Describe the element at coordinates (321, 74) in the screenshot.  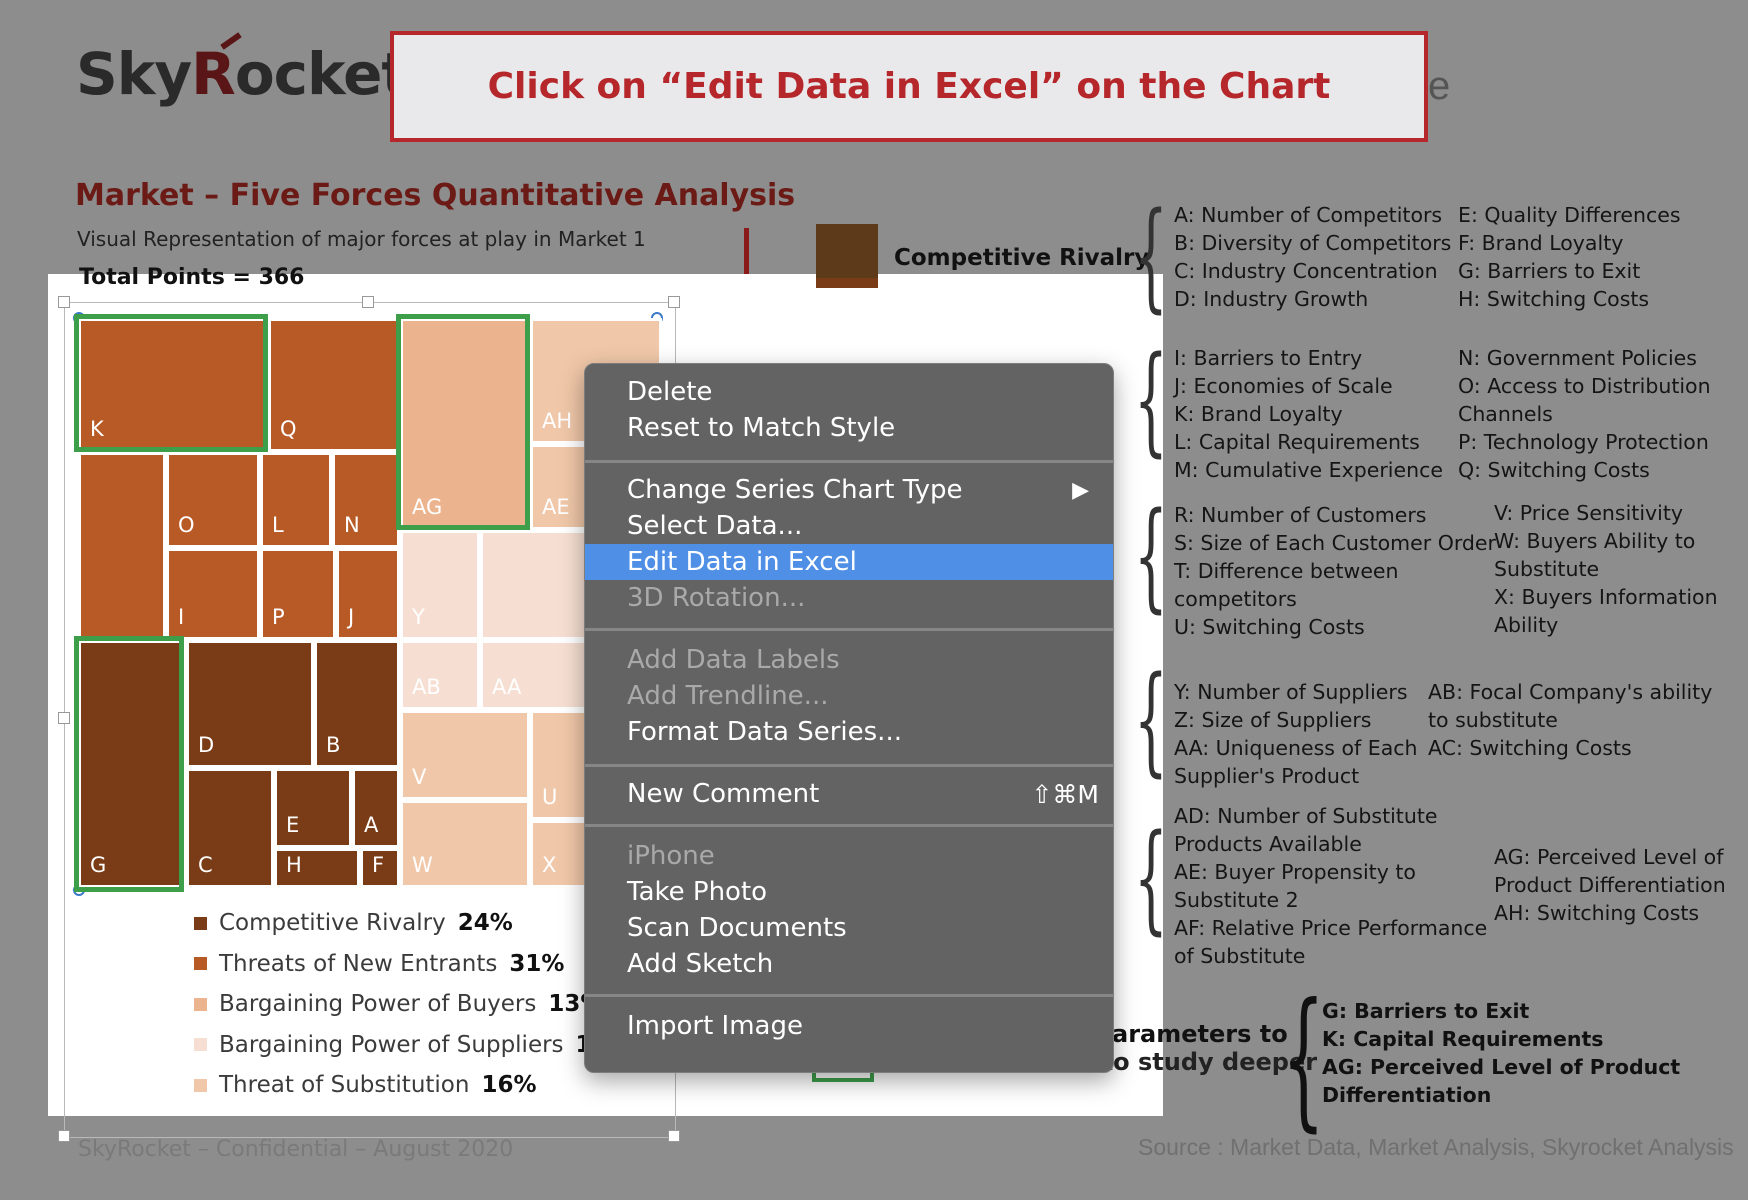
I see `logo-text-ocket: ocket` at that location.